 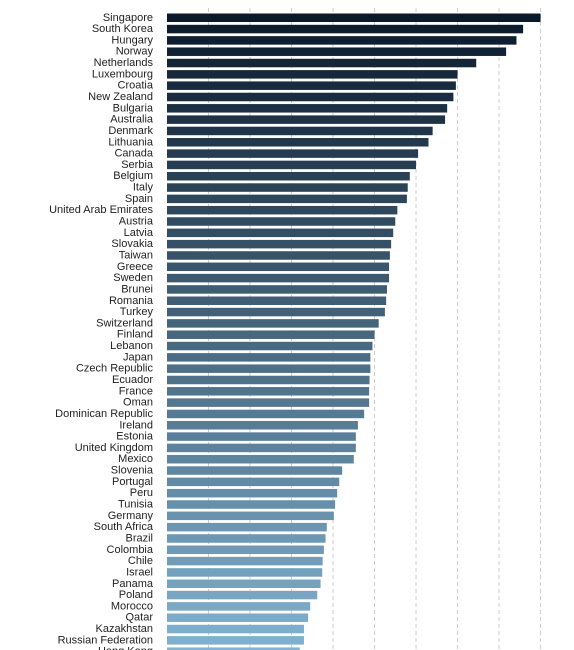 I want to click on bar-switzerland, so click(x=273, y=323).